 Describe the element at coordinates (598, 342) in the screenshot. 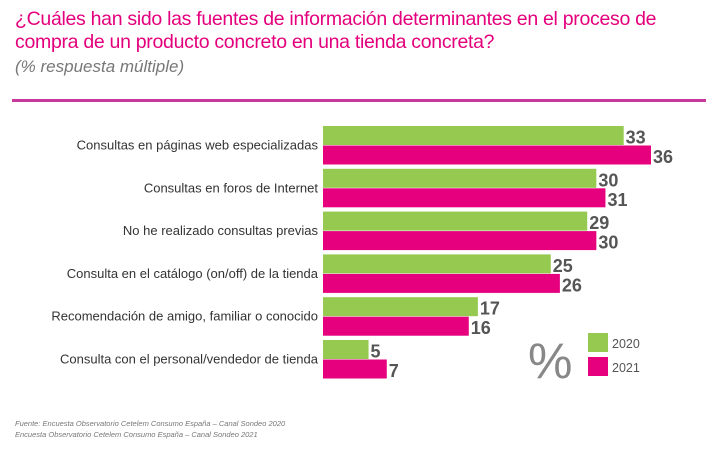

I see `legend-swatch-2020` at that location.